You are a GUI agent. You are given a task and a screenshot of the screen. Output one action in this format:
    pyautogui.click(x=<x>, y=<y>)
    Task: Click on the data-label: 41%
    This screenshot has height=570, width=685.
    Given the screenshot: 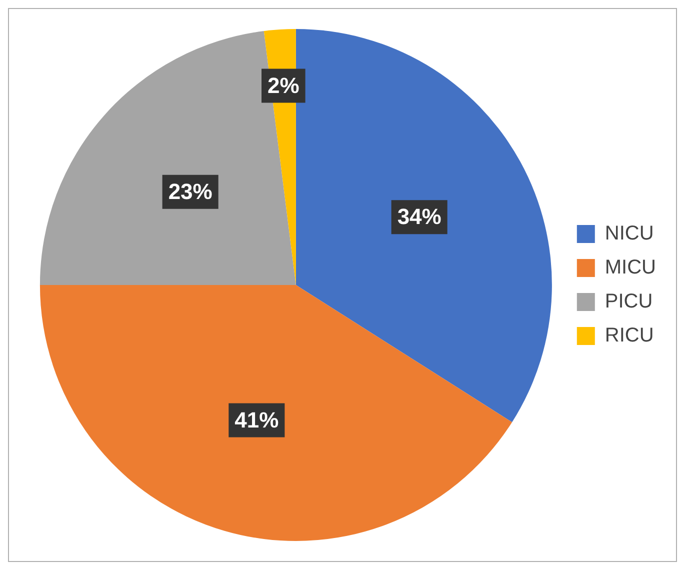 What is the action you would take?
    pyautogui.click(x=256, y=419)
    